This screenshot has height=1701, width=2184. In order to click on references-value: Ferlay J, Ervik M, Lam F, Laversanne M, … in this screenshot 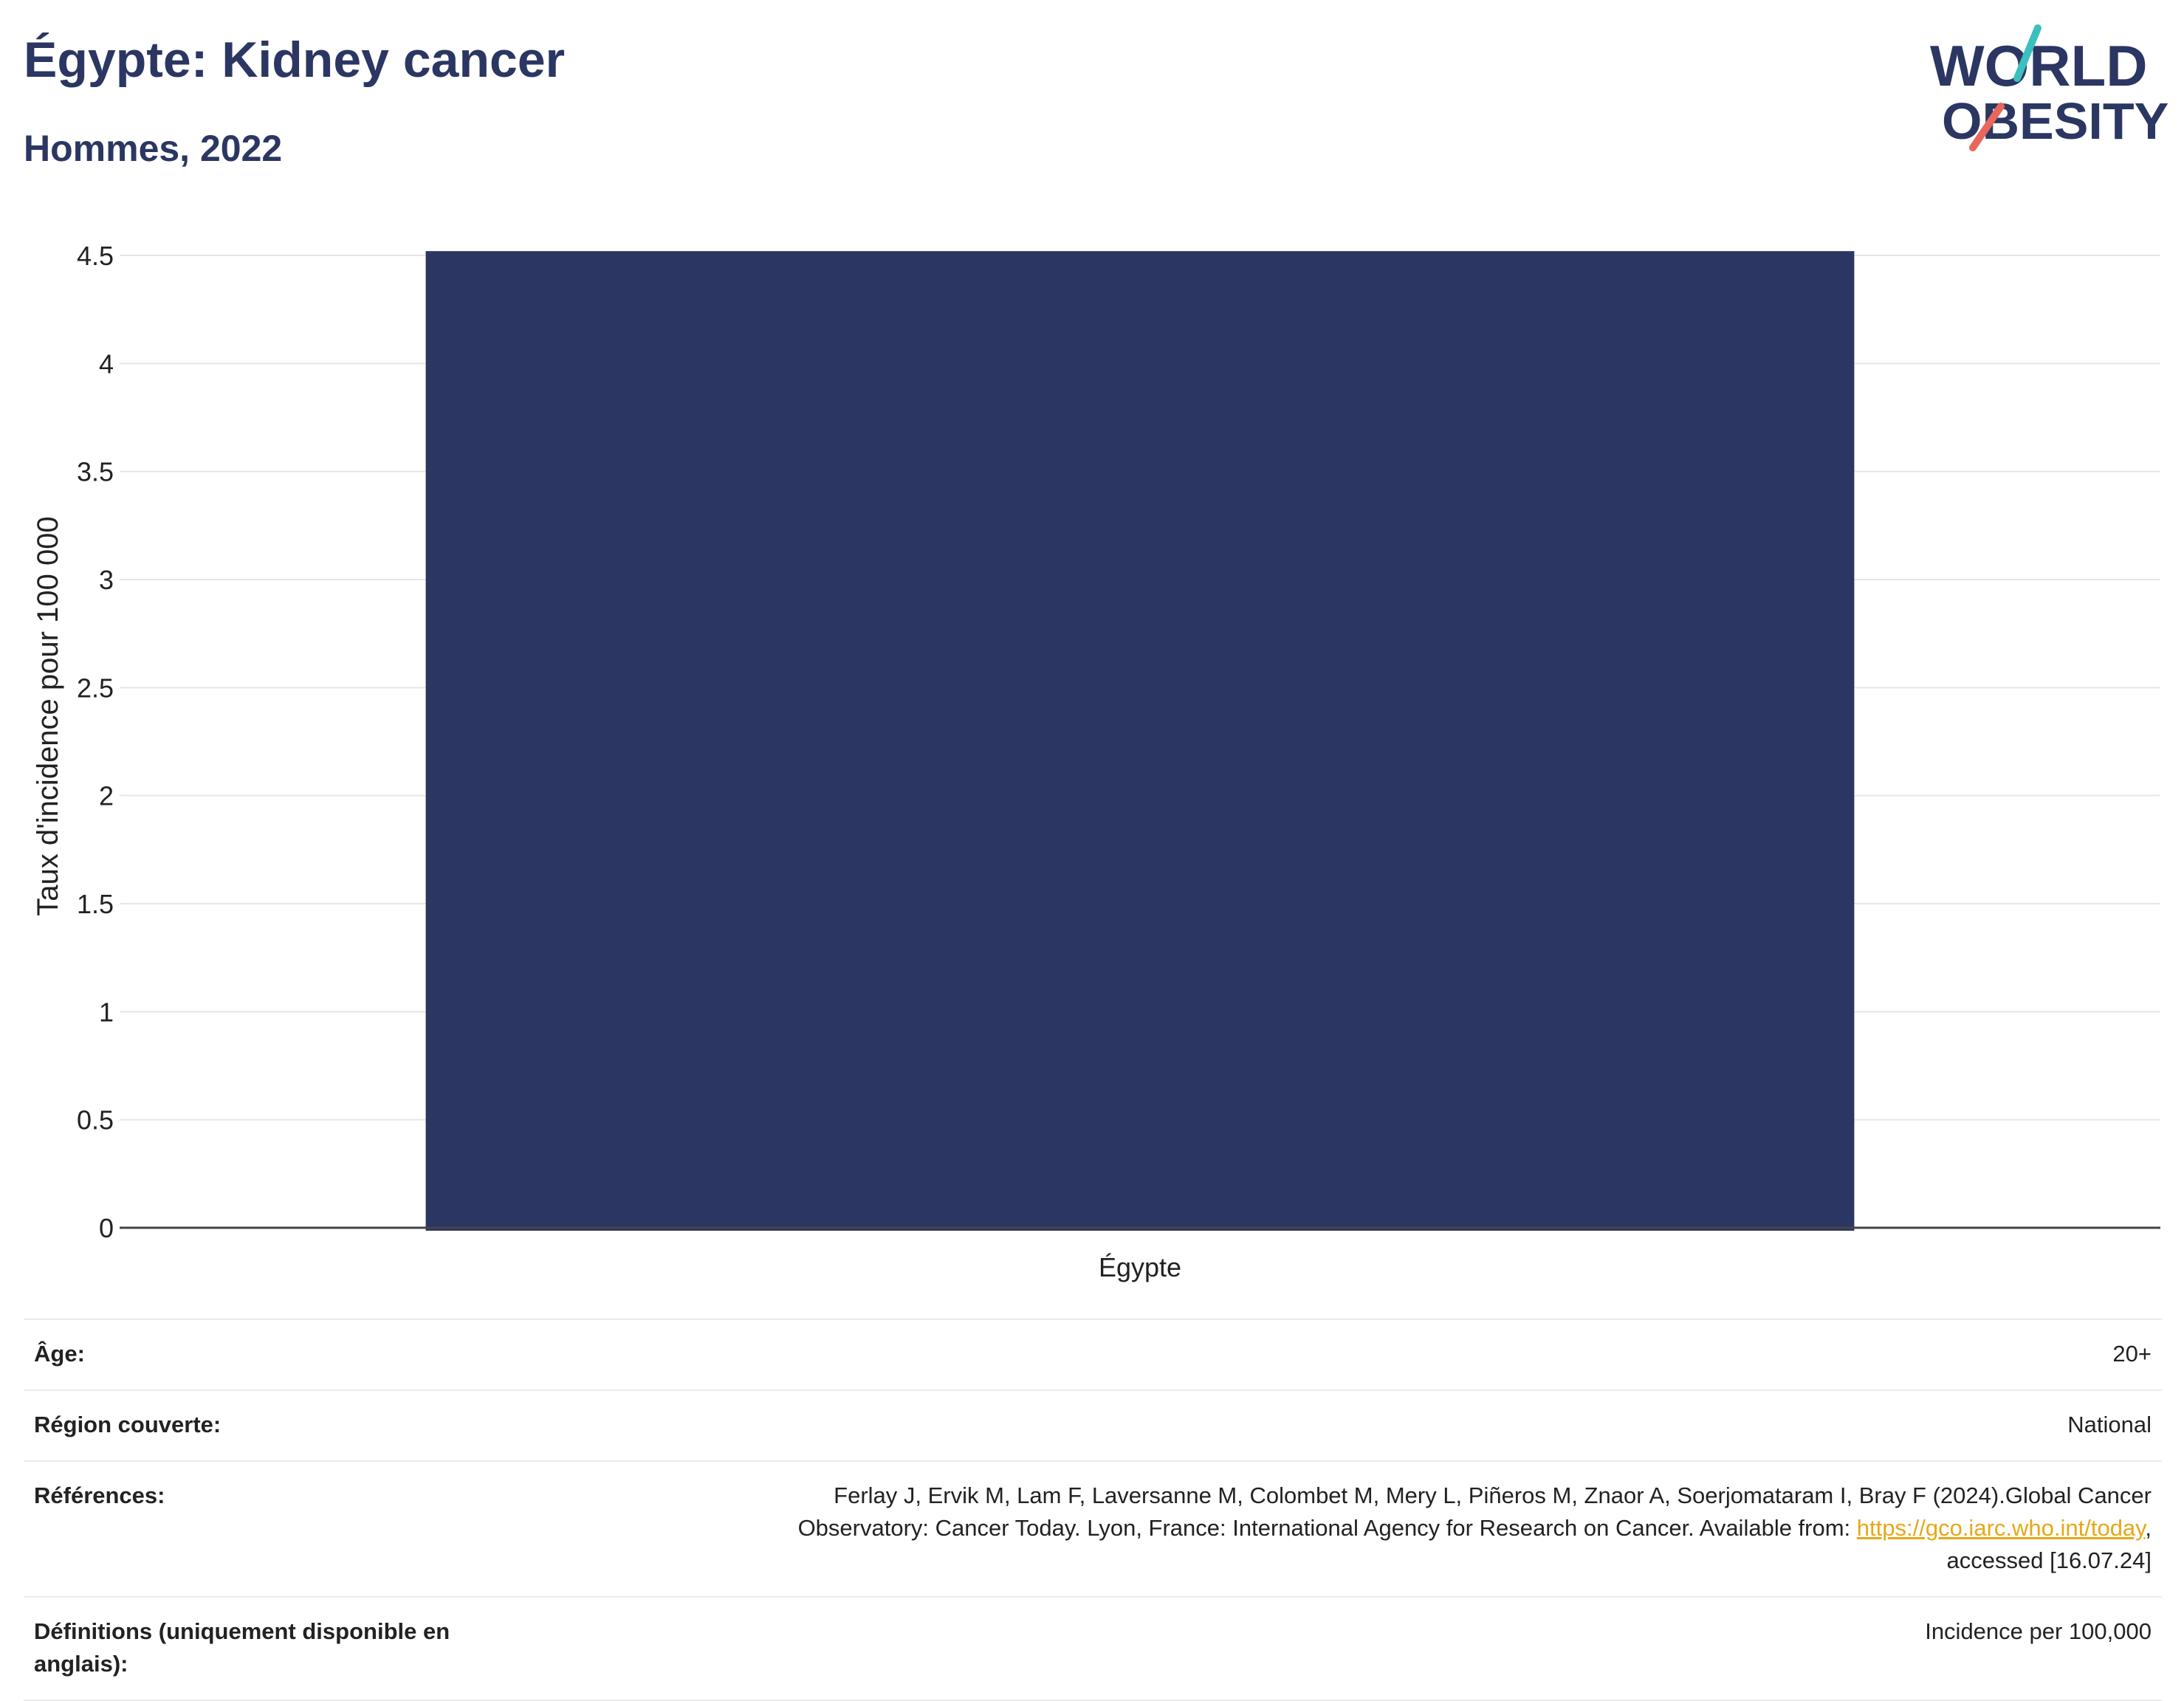, I will do `click(1340, 1529)`.